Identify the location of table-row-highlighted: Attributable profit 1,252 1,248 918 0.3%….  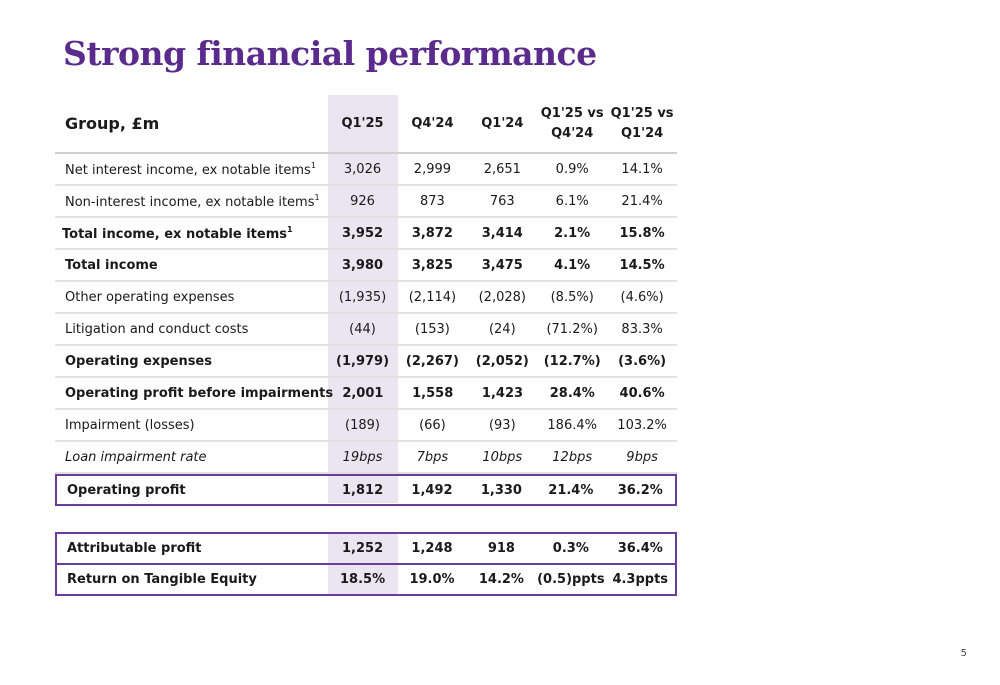
(366, 548).